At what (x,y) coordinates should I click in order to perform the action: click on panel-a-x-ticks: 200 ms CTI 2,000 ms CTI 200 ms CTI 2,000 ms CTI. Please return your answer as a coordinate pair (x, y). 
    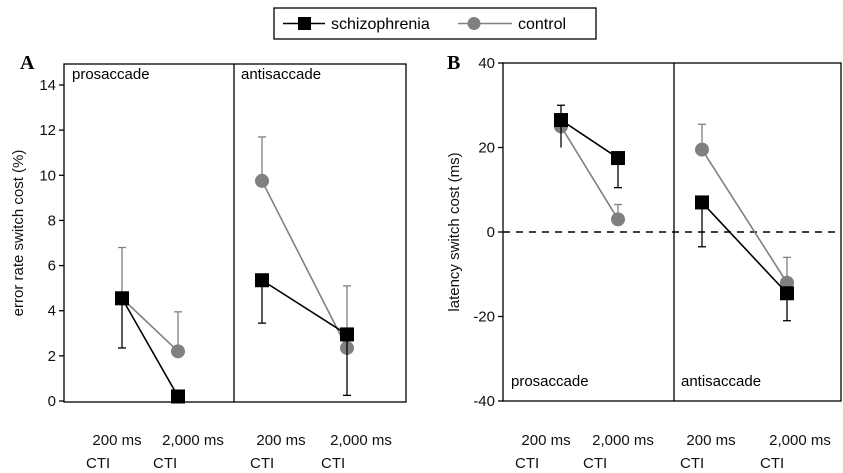
    Looking at the image, I should click on (239, 452).